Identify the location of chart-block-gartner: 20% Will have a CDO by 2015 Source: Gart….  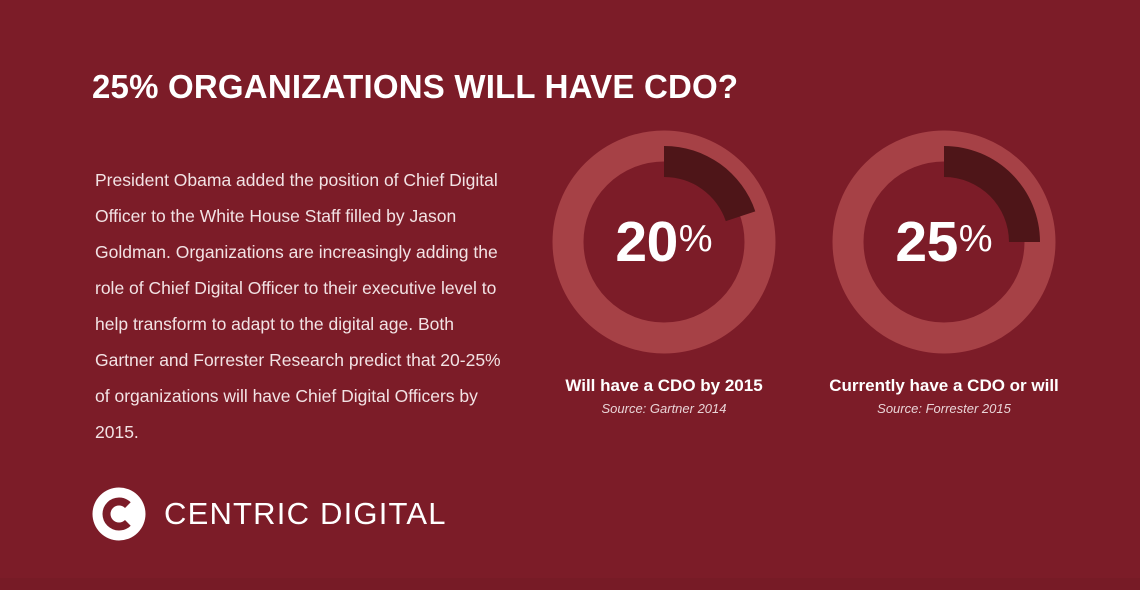
(664, 273).